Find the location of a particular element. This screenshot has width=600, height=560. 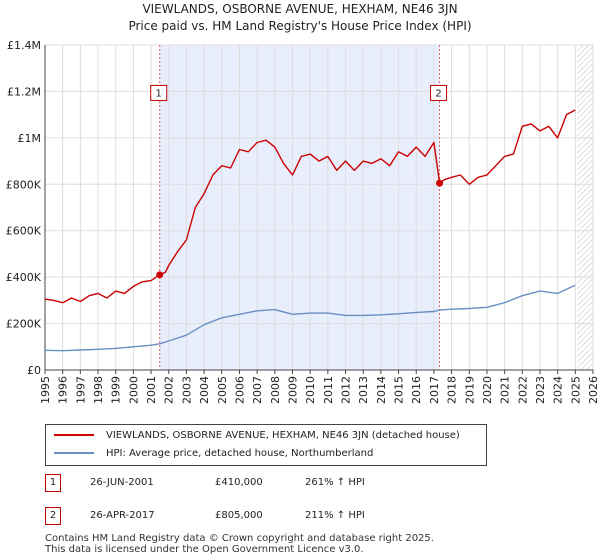

sale-badge-2: 2 is located at coordinates (53, 516).